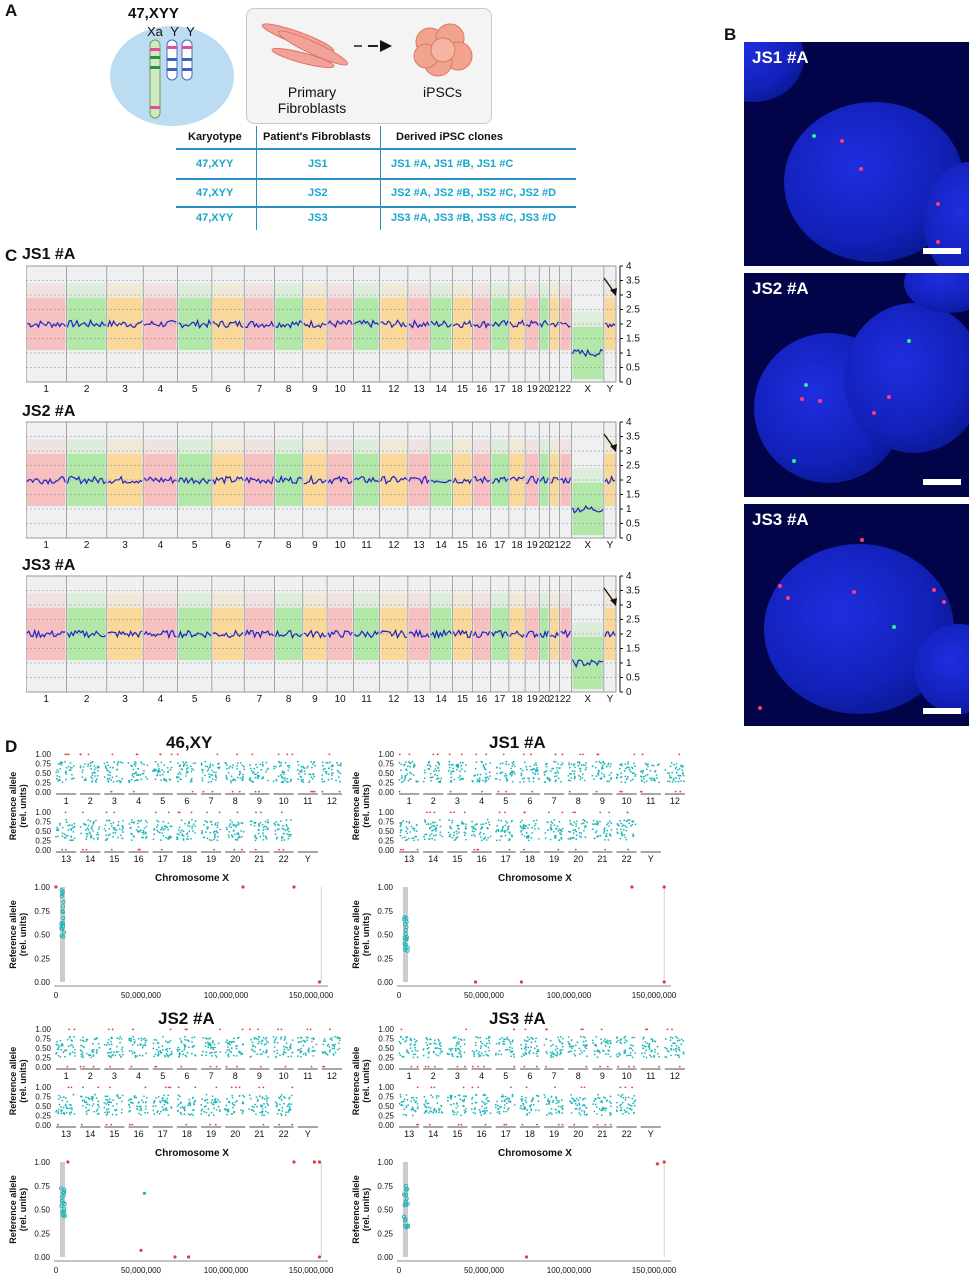 The height and width of the screenshot is (1280, 974). What do you see at coordinates (215, 218) in the screenshot?
I see `table-cell: 47,XYY` at bounding box center [215, 218].